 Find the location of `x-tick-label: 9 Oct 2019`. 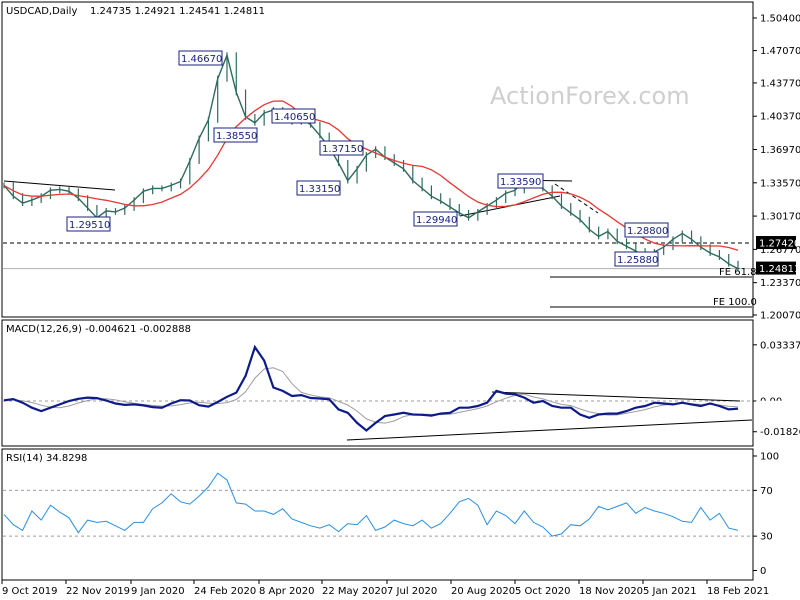

x-tick-label: 9 Oct 2019 is located at coordinates (29, 591).